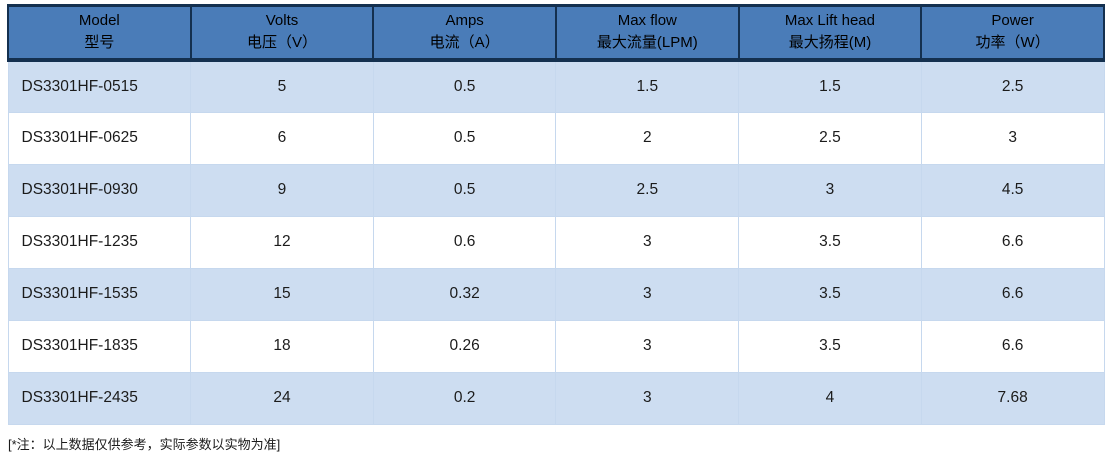 The width and height of the screenshot is (1111, 454). I want to click on table-row: DS3301HF-1235 12 0.6 3 3.5 6.6, so click(556, 242).